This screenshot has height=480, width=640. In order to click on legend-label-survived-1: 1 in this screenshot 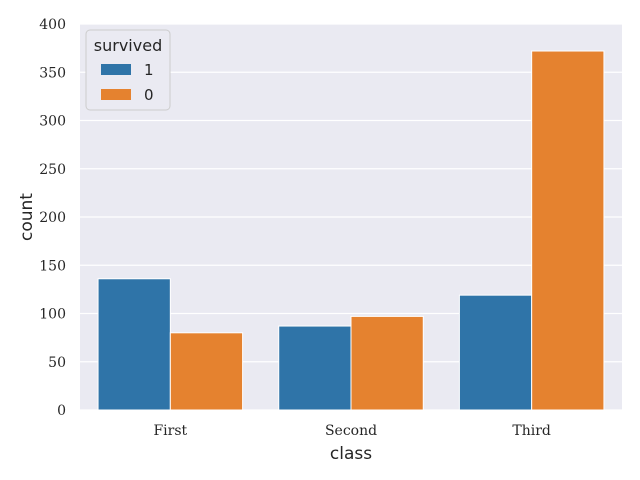, I will do `click(149, 70)`.